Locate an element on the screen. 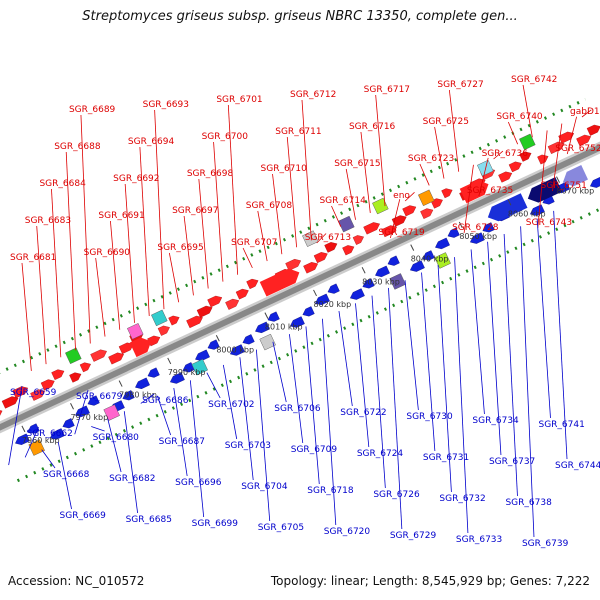  reverse-gene-label: SGR_6733 is located at coordinates (479, 540).